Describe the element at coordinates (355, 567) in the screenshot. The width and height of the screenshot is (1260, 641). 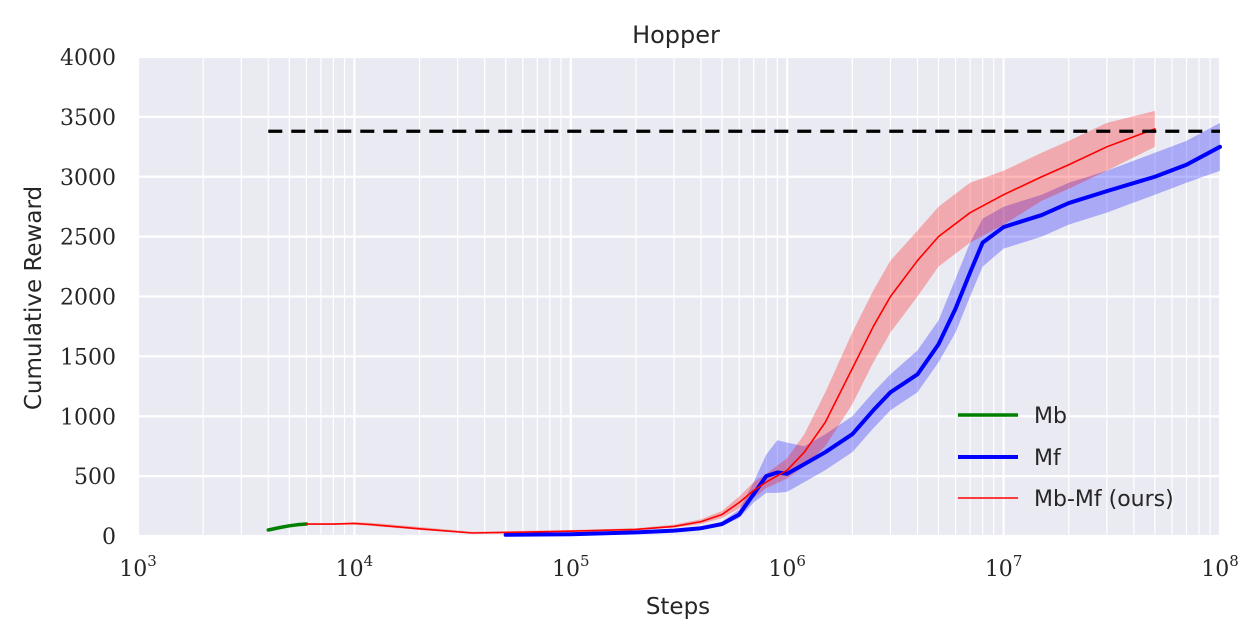
I see `x-tick-label: 10⁴` at that location.